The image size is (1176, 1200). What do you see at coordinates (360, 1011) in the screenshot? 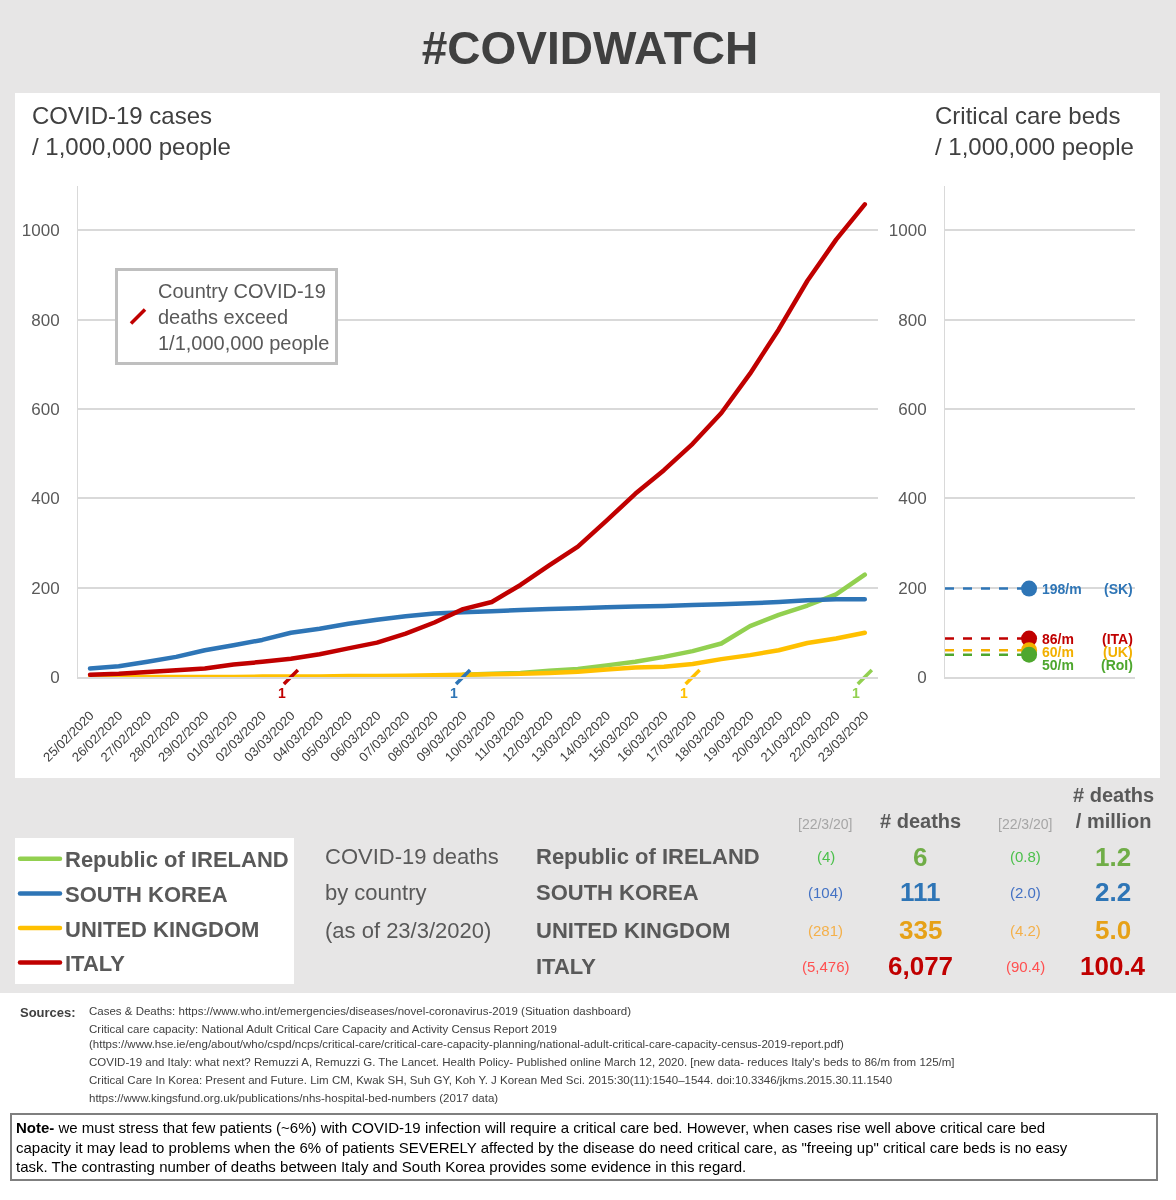
I see `text: Cases & Deaths: https://www.who.int/emergencies/diseases/novel-coronavirus-2019 (Situation dashboard)` at bounding box center [360, 1011].